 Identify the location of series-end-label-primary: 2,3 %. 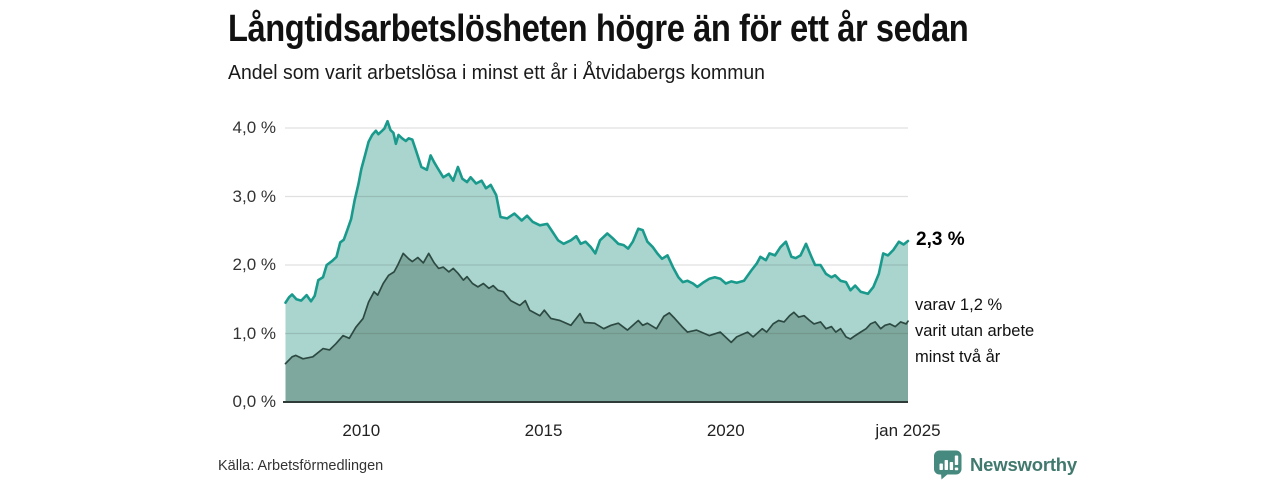
(940, 239).